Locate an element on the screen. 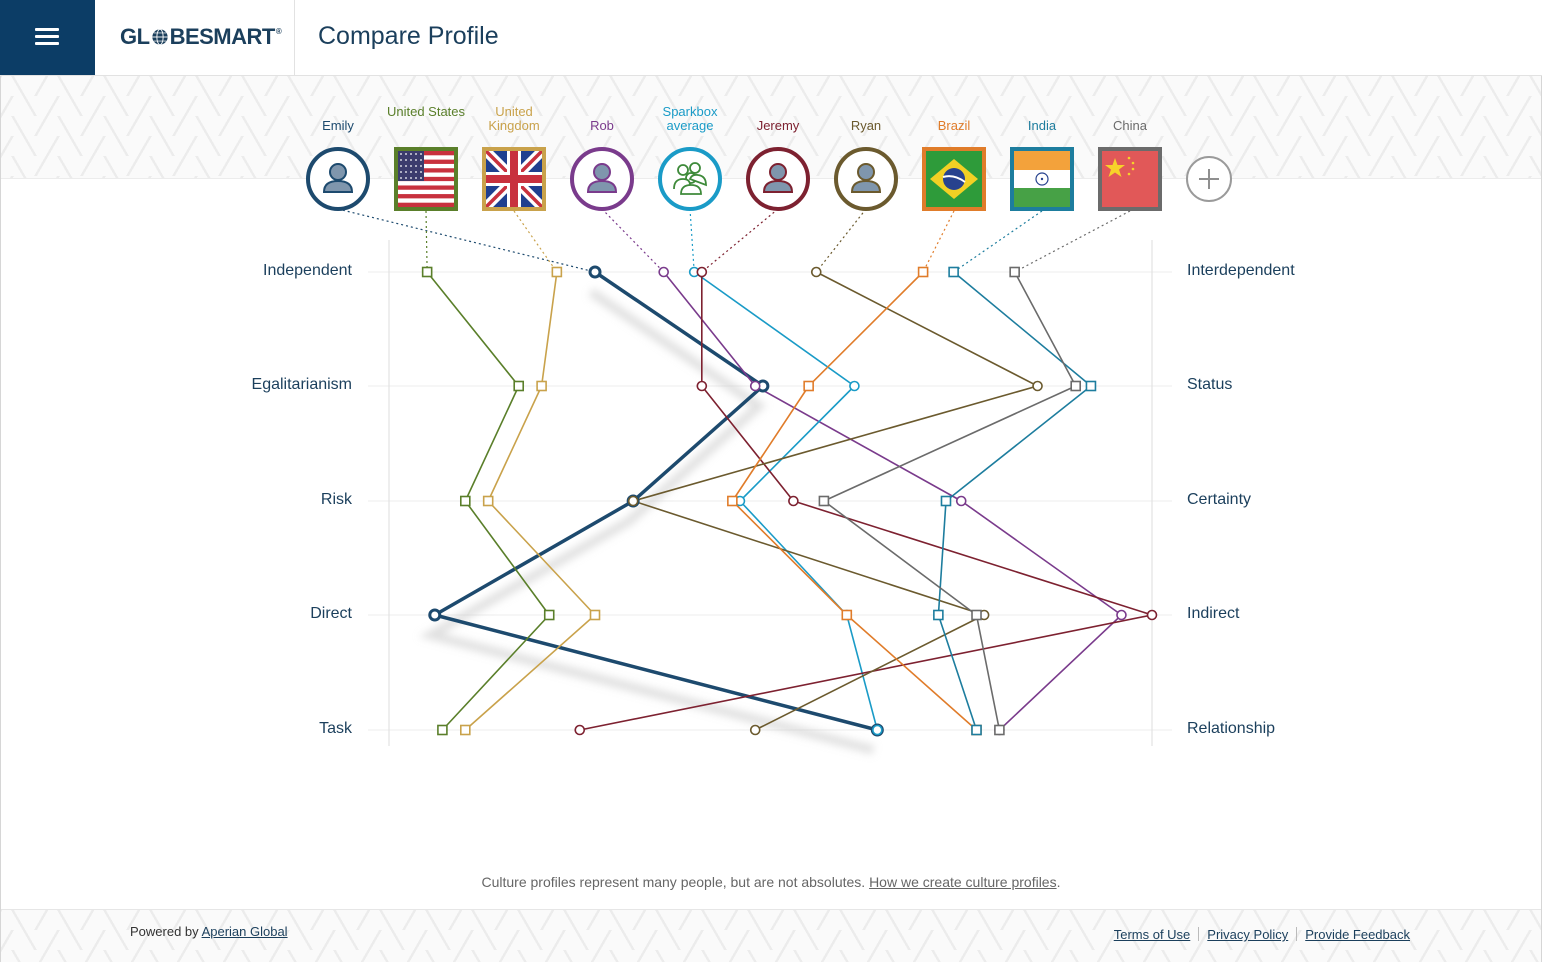 The image size is (1542, 962). profile-china: China is located at coordinates (1130, 165).